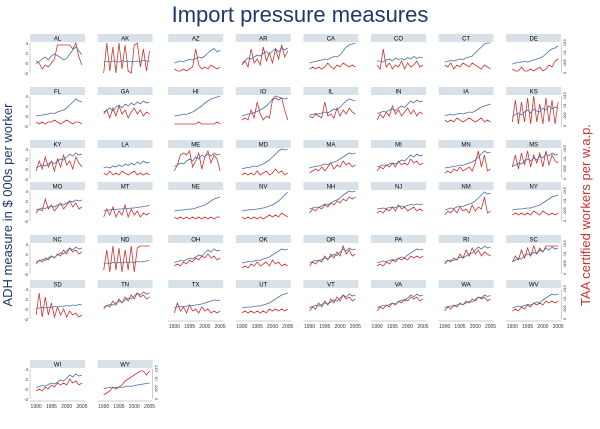  What do you see at coordinates (465, 146) in the screenshot?
I see `panel-label: MN` at bounding box center [465, 146].